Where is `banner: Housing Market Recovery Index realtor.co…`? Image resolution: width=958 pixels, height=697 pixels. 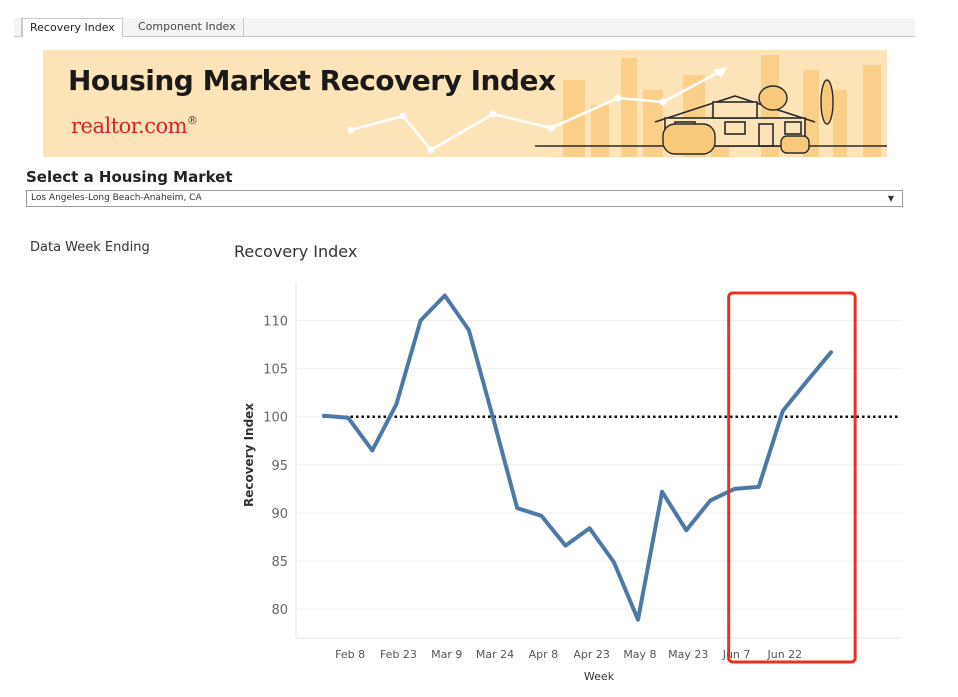 banner: Housing Market Recovery Index realtor.co… is located at coordinates (465, 103).